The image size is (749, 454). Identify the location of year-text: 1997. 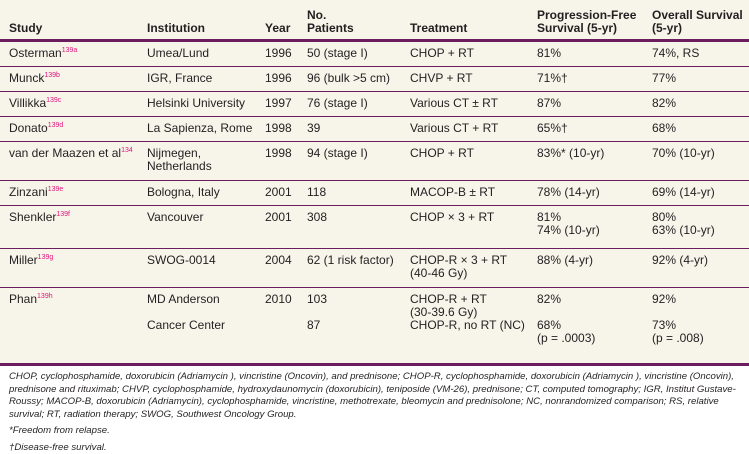
(278, 103).